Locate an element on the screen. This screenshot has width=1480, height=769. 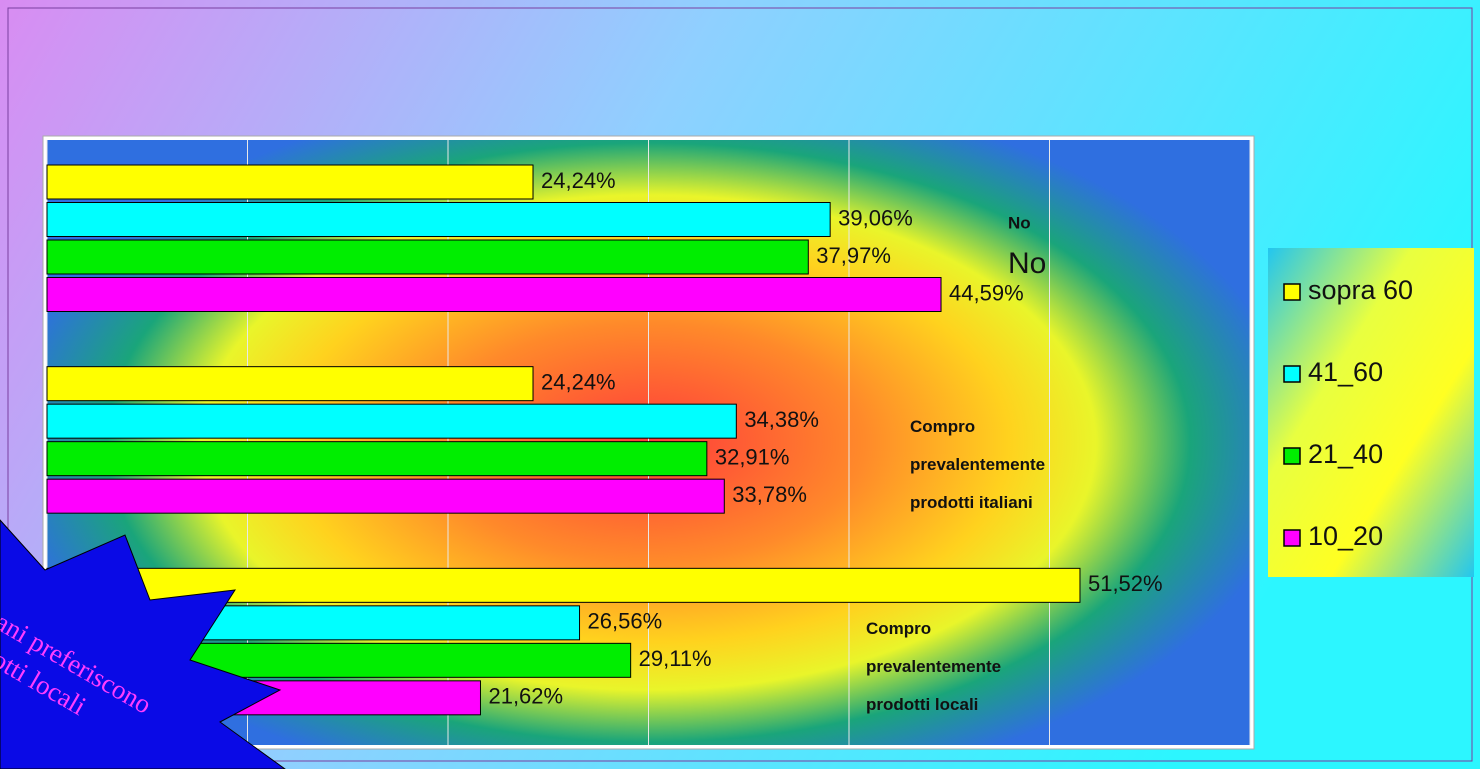
data-label: 26,56% is located at coordinates (625, 621).